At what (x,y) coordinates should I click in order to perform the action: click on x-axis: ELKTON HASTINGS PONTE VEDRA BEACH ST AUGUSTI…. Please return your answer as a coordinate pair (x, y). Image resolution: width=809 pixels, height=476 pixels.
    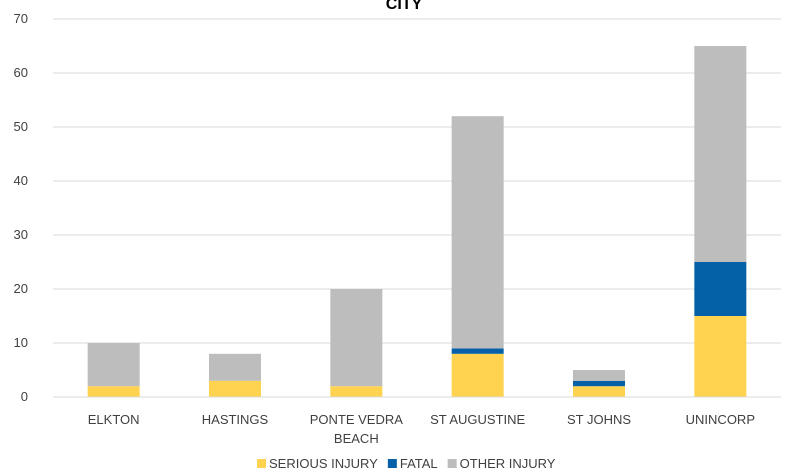
    Looking at the image, I should click on (417, 421).